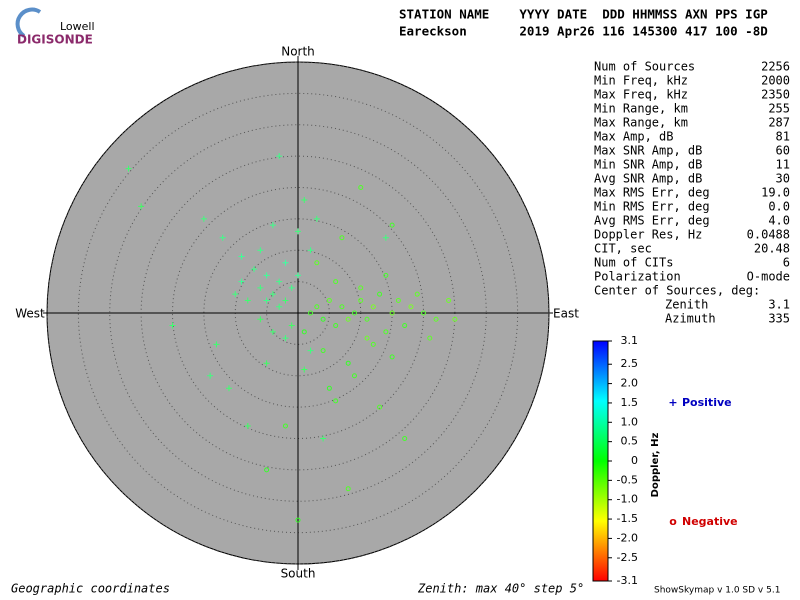  Describe the element at coordinates (630, 383) in the screenshot. I see `colorbar-tick-label: 2.0` at that location.